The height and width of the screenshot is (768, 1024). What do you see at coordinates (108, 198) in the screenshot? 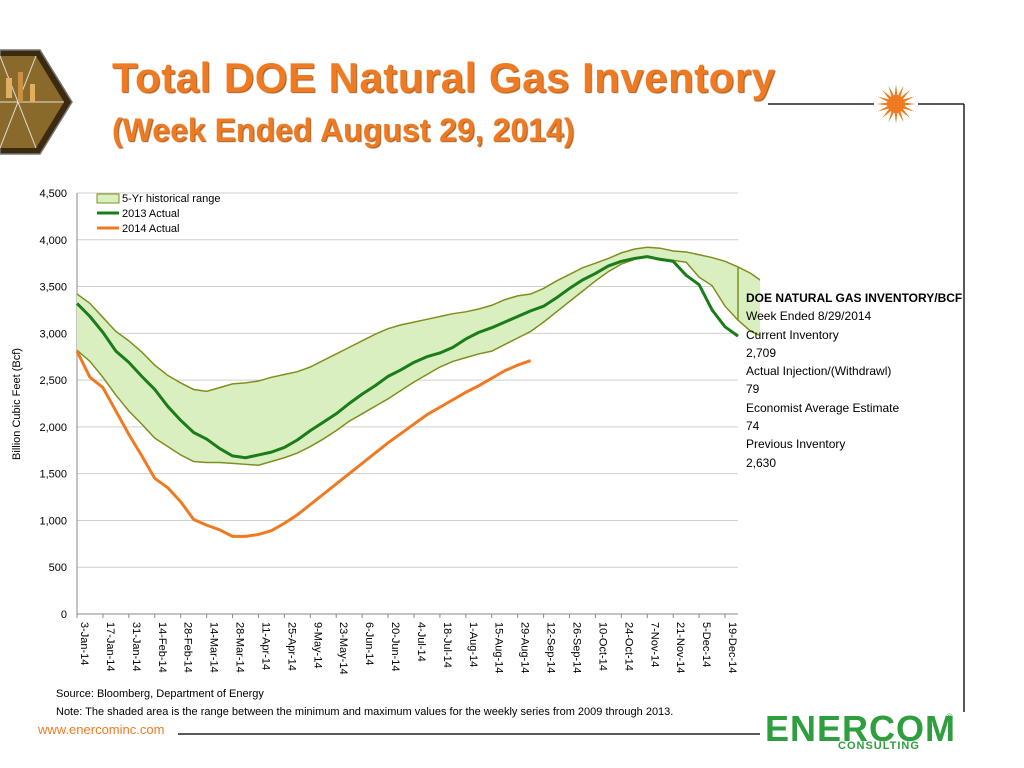
I see `legend-swatch-range` at bounding box center [108, 198].